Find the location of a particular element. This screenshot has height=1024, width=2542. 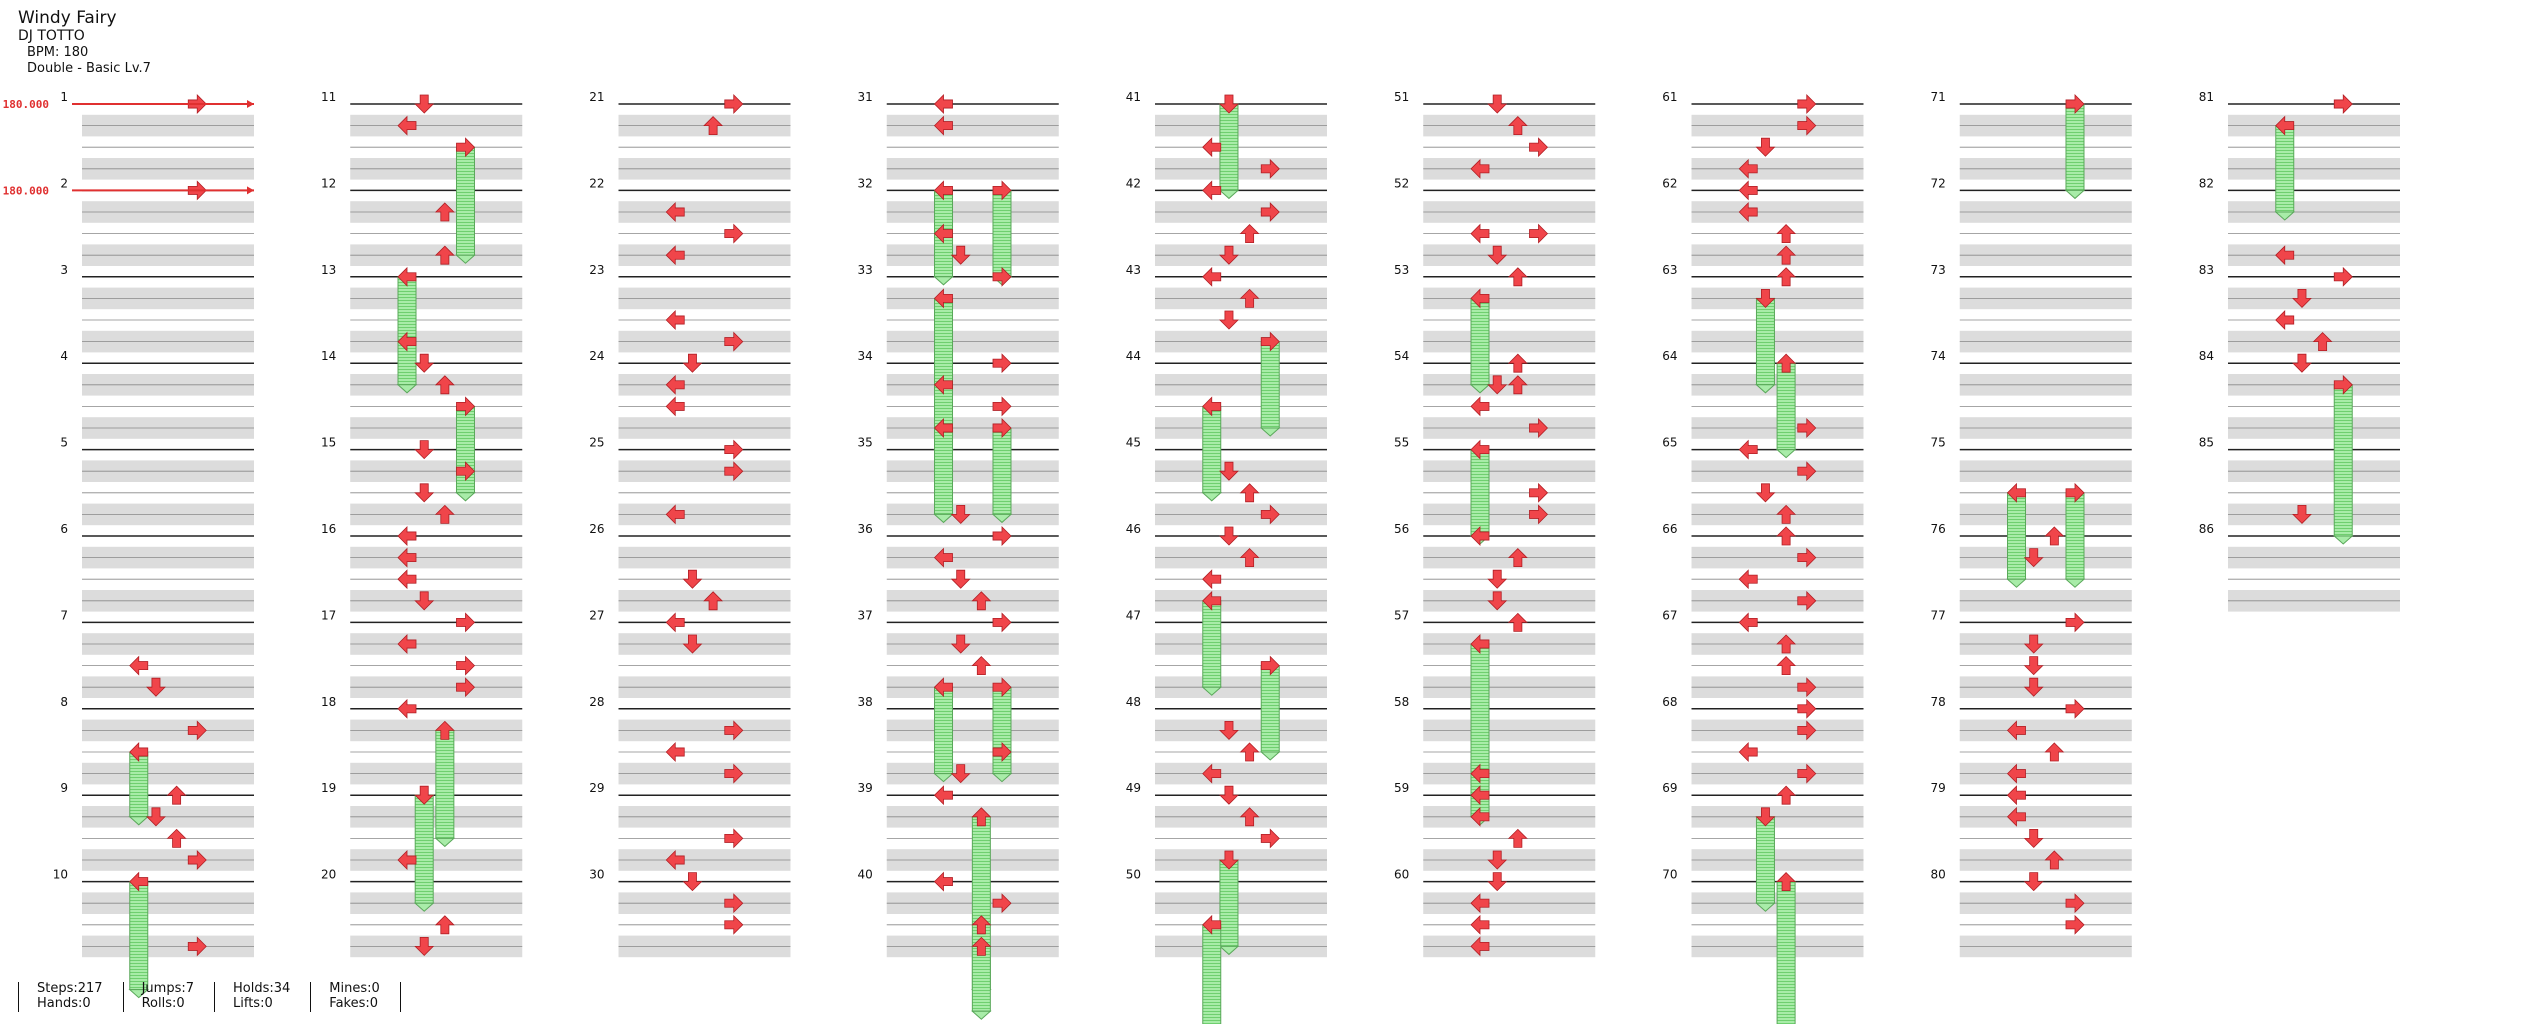

measure-number: 38 is located at coordinates (864, 702).